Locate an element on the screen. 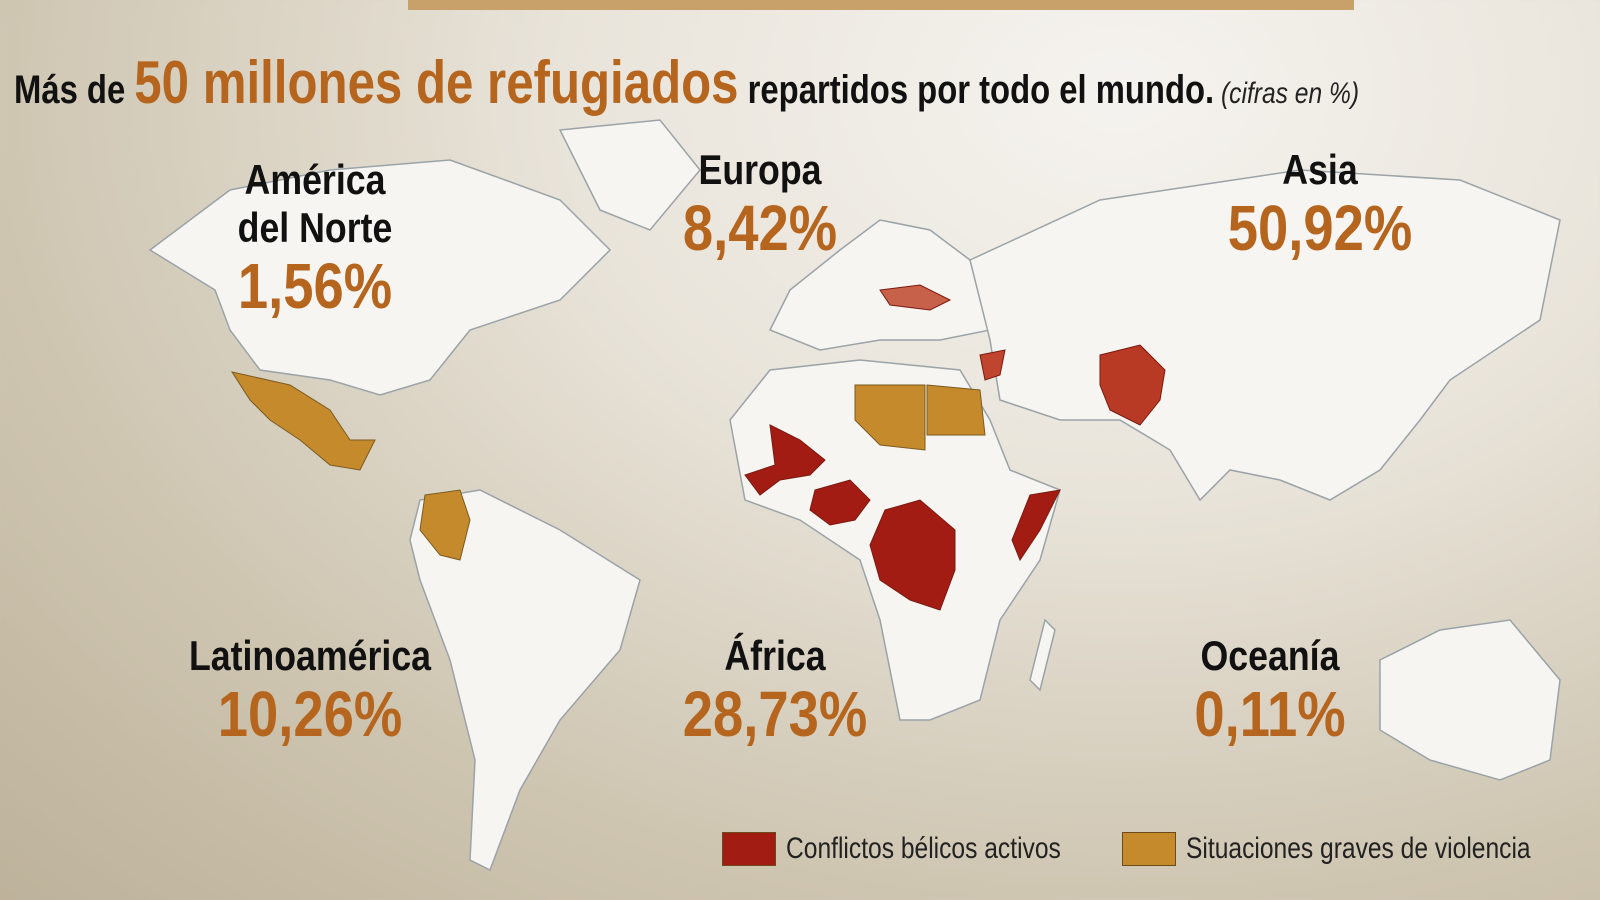 The width and height of the screenshot is (1600, 900). region-percentage: 8,42% is located at coordinates (760, 228).